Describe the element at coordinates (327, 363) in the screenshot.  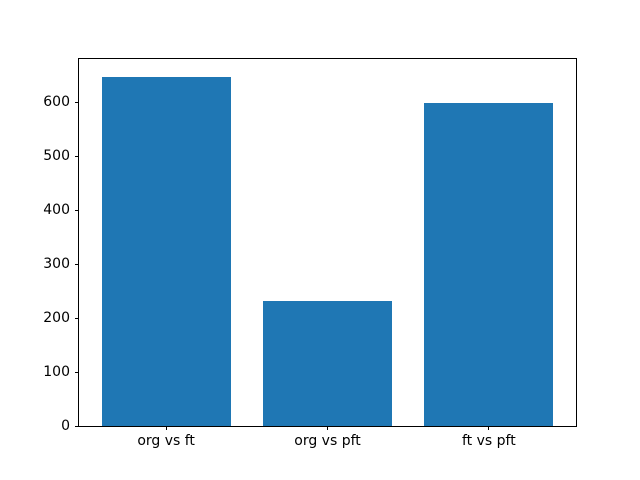
I see `bar-org-vs-pft` at that location.